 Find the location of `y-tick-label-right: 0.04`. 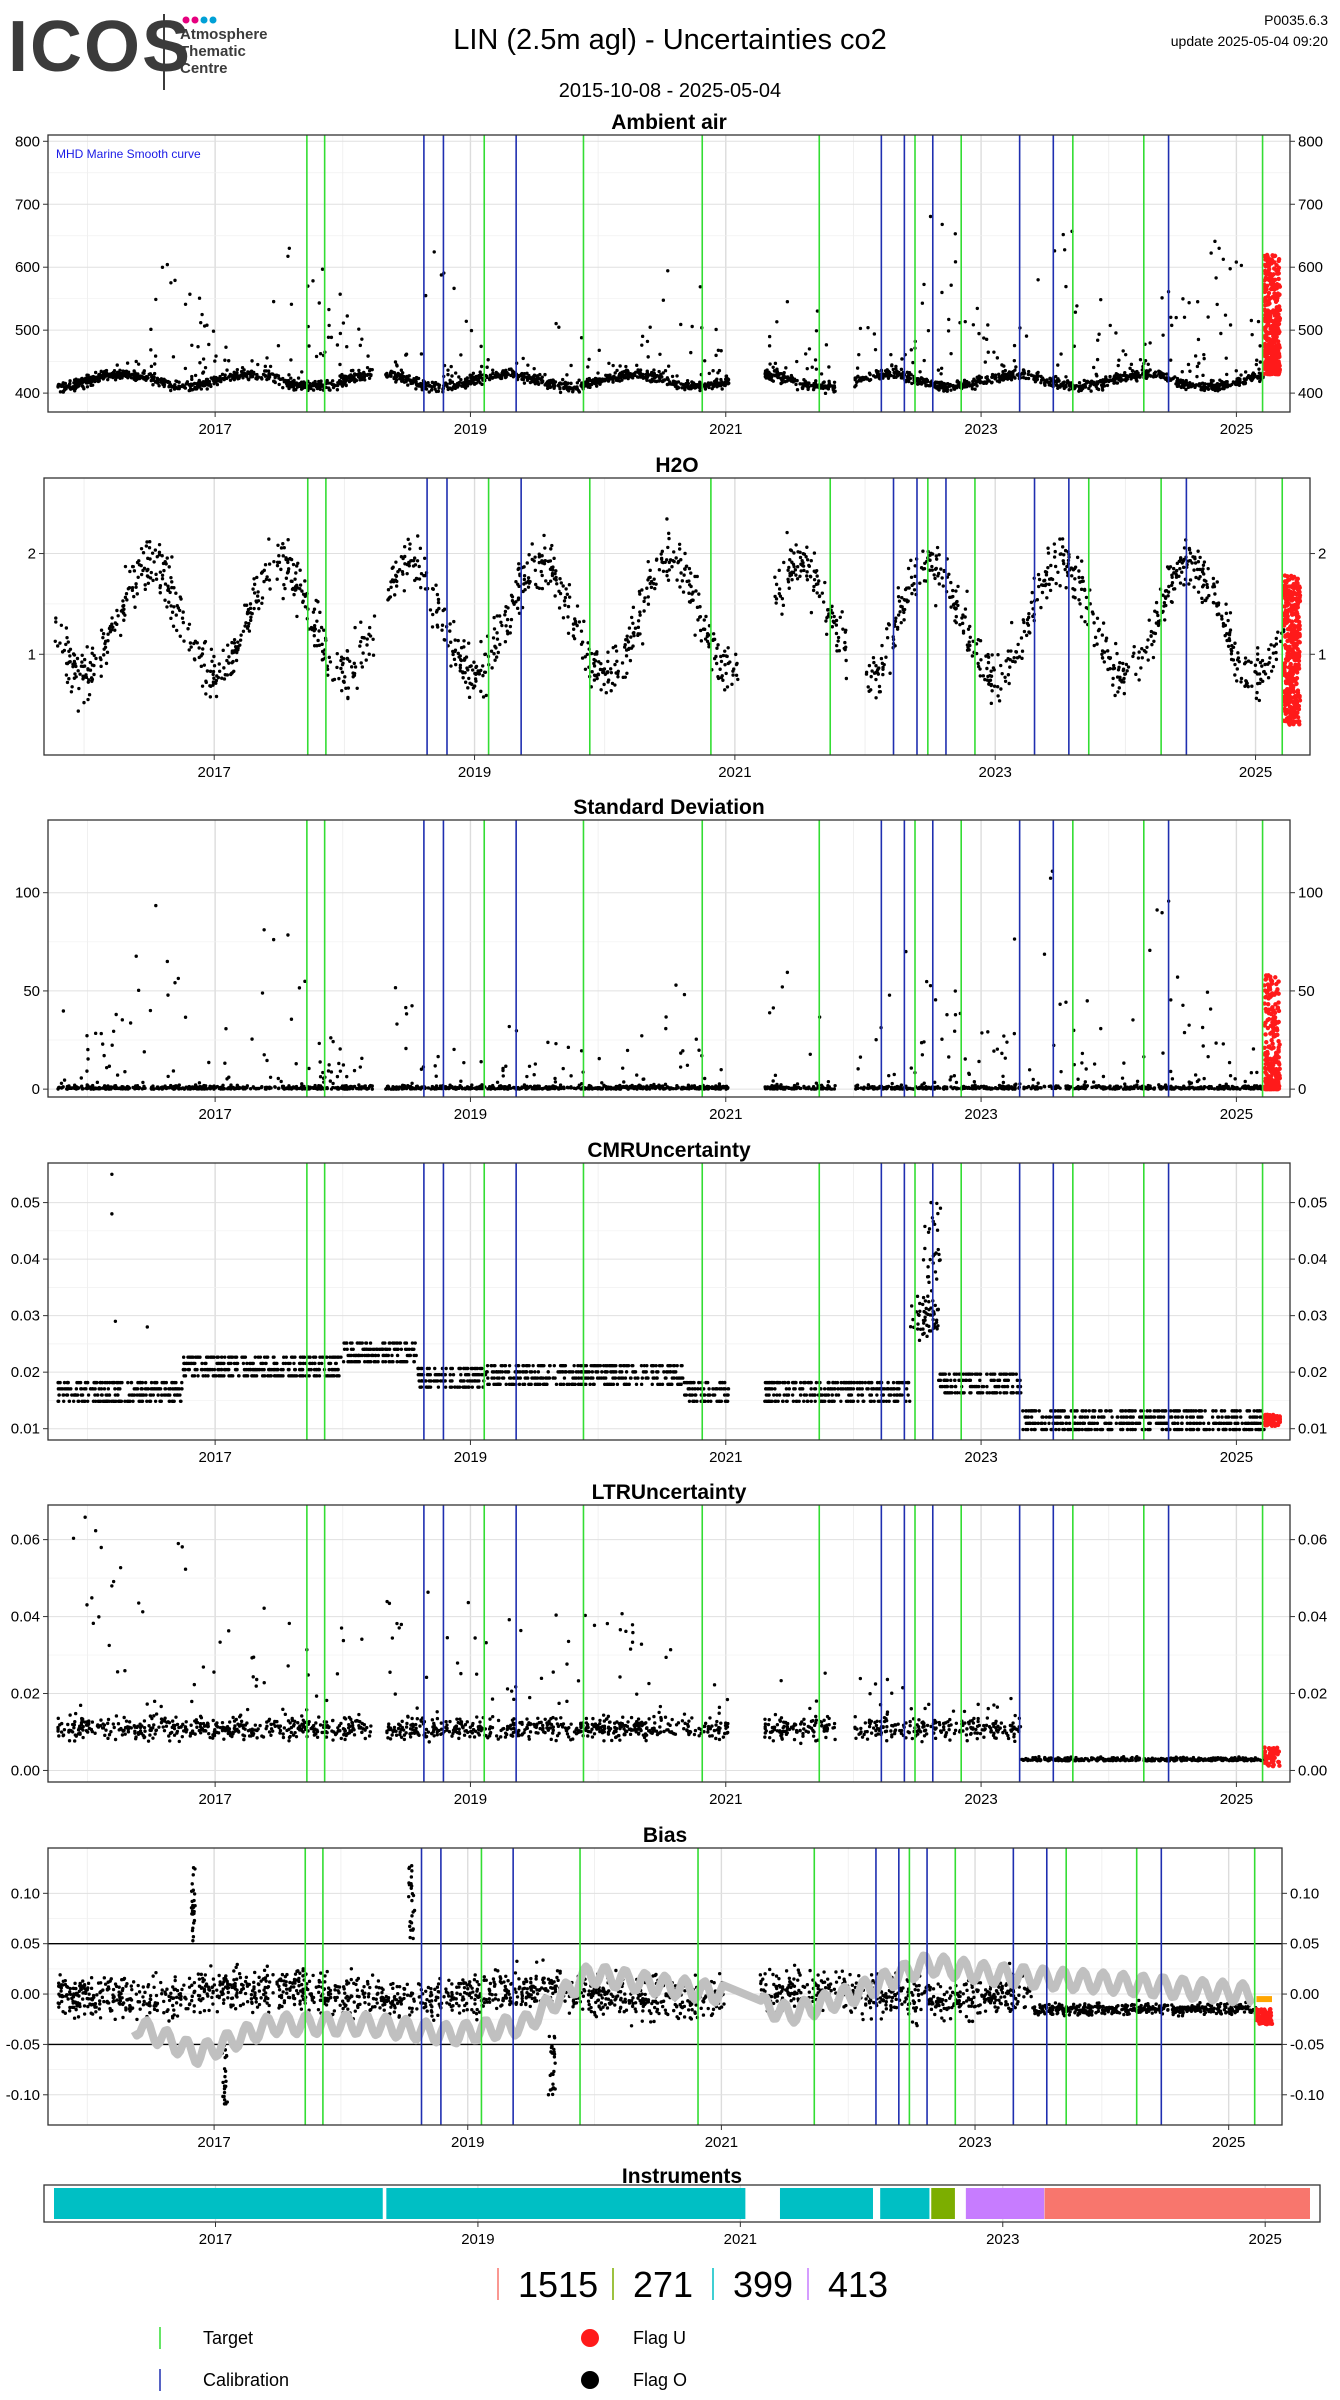

y-tick-label-right: 0.04 is located at coordinates (1312, 1259).